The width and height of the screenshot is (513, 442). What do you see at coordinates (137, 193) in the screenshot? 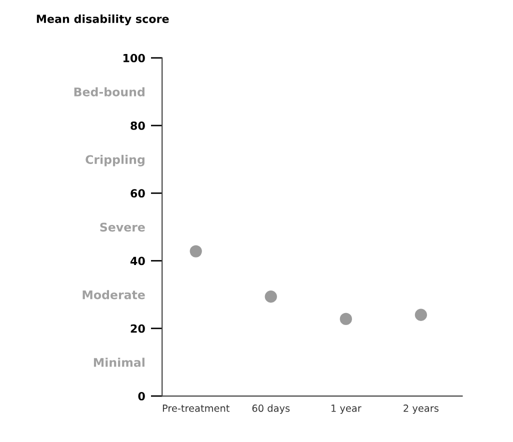
I see `y-tick-label: 60` at bounding box center [137, 193].